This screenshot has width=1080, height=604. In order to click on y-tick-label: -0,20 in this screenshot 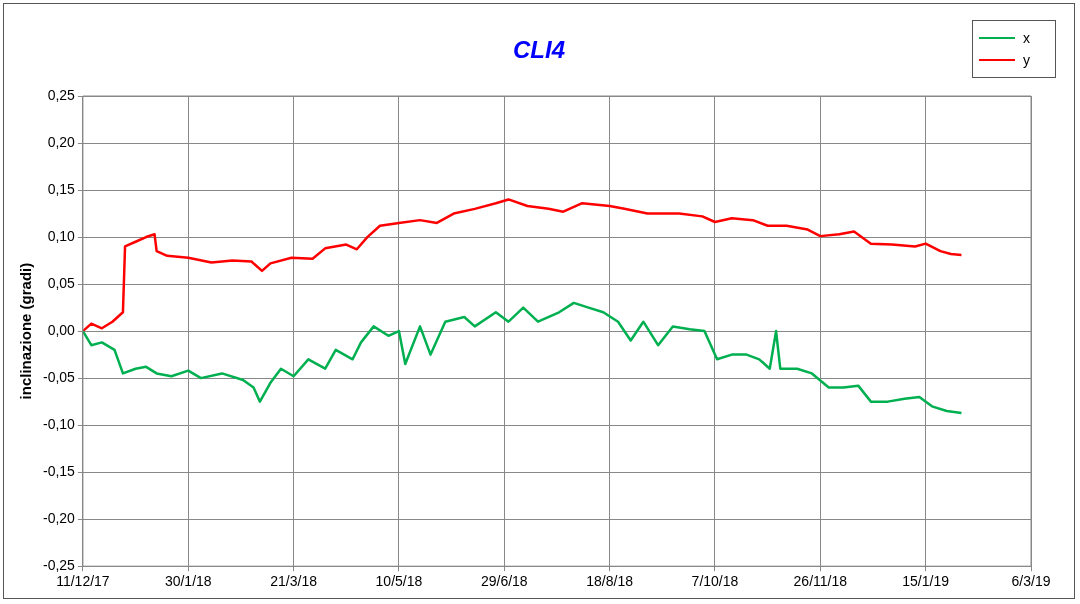, I will do `click(59, 518)`.